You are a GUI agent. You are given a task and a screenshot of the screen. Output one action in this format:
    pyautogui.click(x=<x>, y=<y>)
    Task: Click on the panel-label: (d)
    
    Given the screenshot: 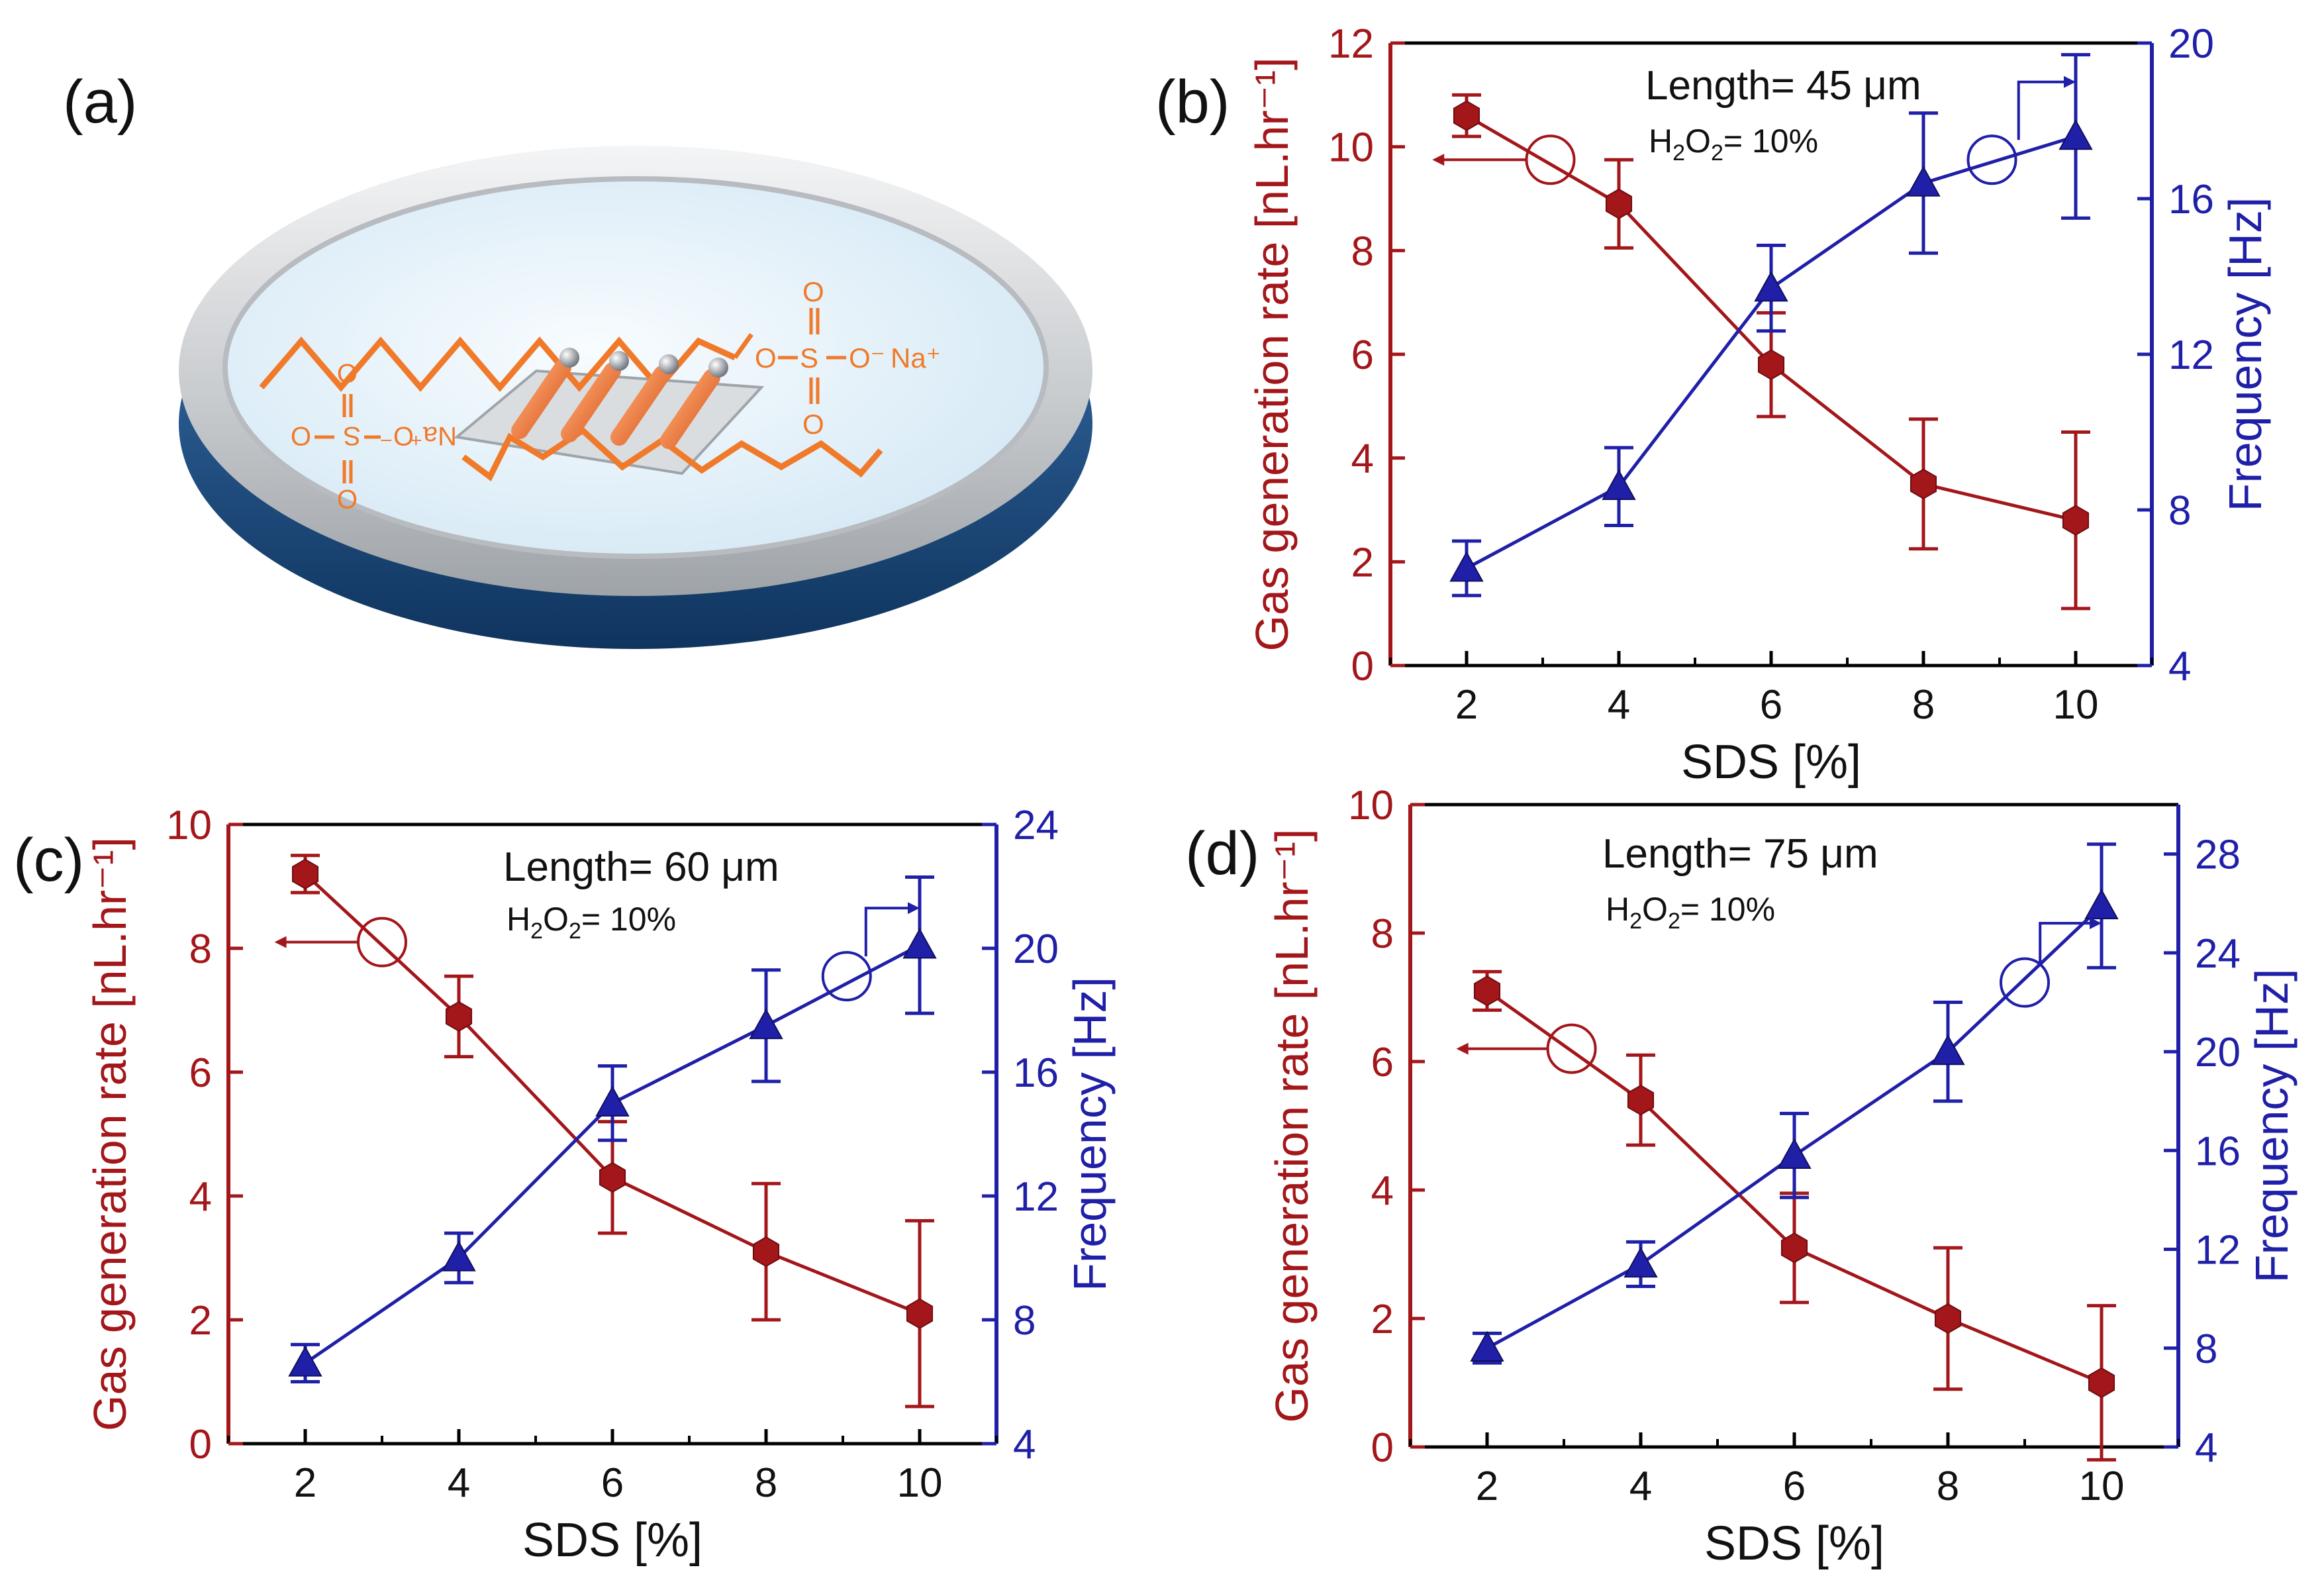 What is the action you would take?
    pyautogui.click(x=1222, y=853)
    